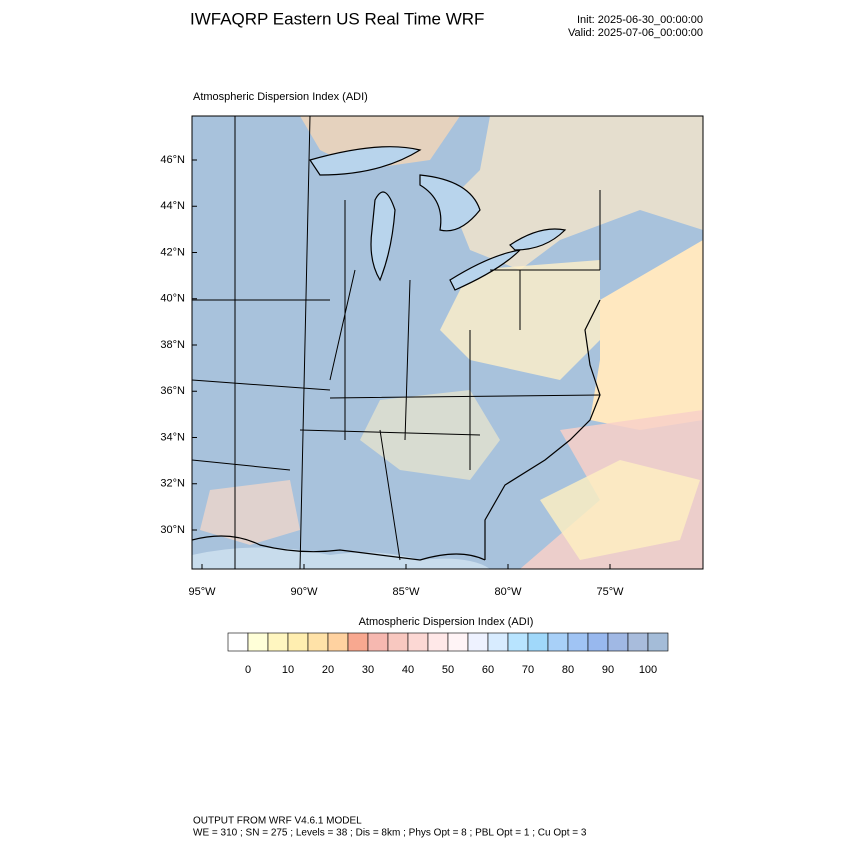 This screenshot has height=855, width=850. Describe the element at coordinates (608, 670) in the screenshot. I see `colorbar-label: 90` at that location.